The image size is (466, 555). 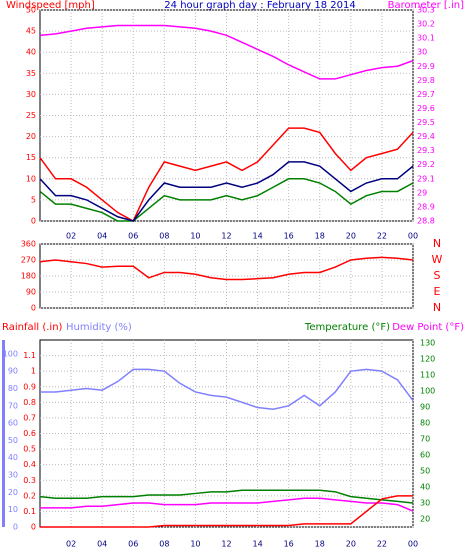 I want to click on y-tick-label: 15, so click(x=31, y=157).